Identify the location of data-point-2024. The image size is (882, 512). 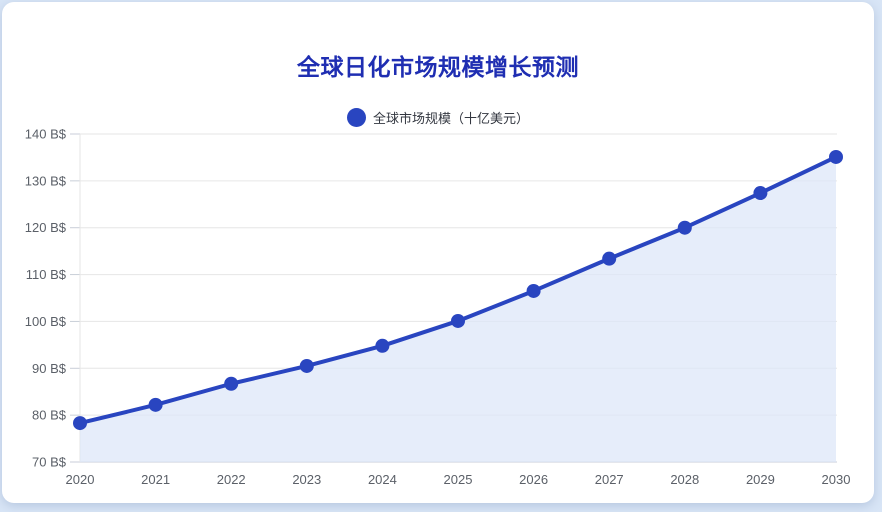
(382, 345).